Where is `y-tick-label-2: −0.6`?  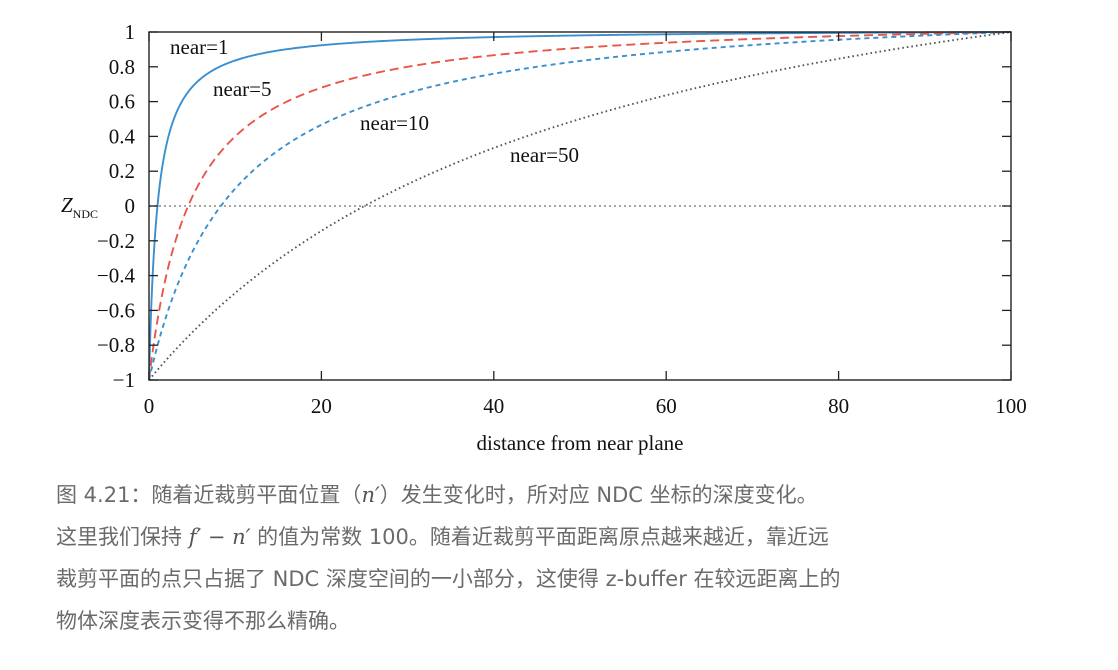
y-tick-label-2: −0.6 is located at coordinates (116, 310).